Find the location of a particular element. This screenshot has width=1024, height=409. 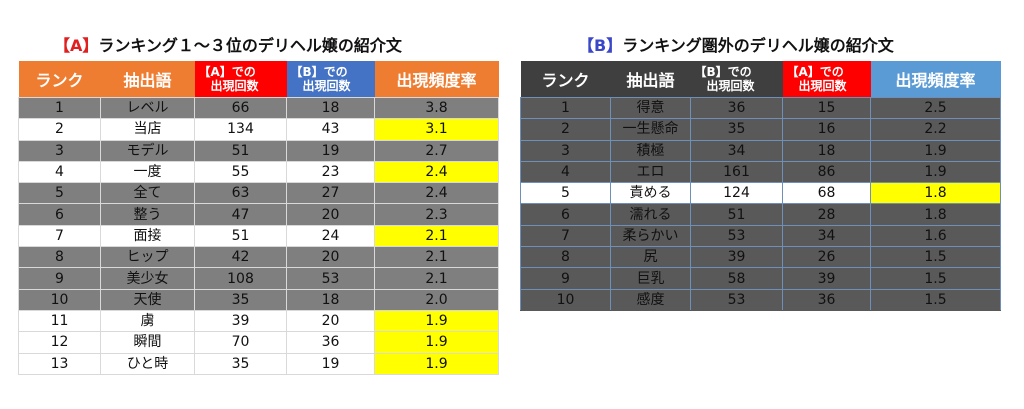

cell-rank: 9 is located at coordinates (565, 278).